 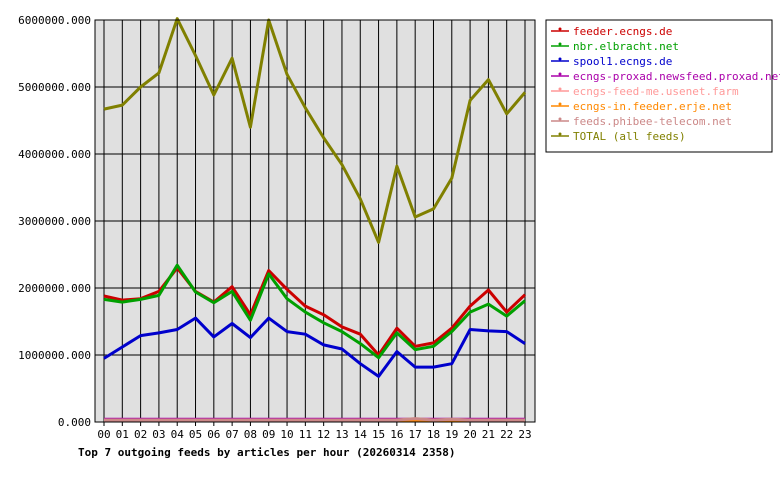 I want to click on series-line-nbr-elbracht-net, so click(x=314, y=311).